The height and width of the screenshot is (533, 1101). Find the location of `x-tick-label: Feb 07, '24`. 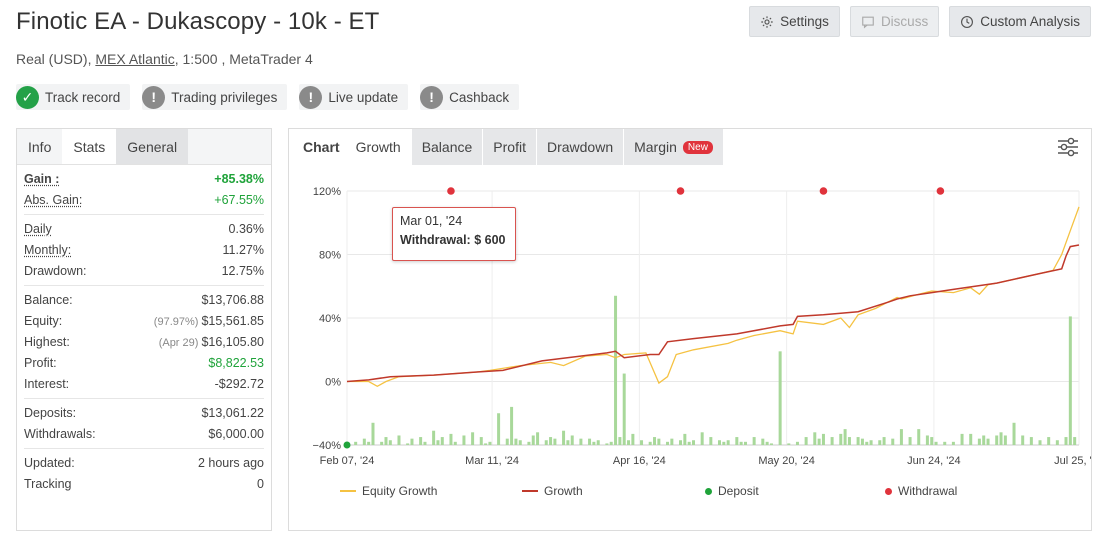

x-tick-label: Feb 07, '24 is located at coordinates (347, 461).